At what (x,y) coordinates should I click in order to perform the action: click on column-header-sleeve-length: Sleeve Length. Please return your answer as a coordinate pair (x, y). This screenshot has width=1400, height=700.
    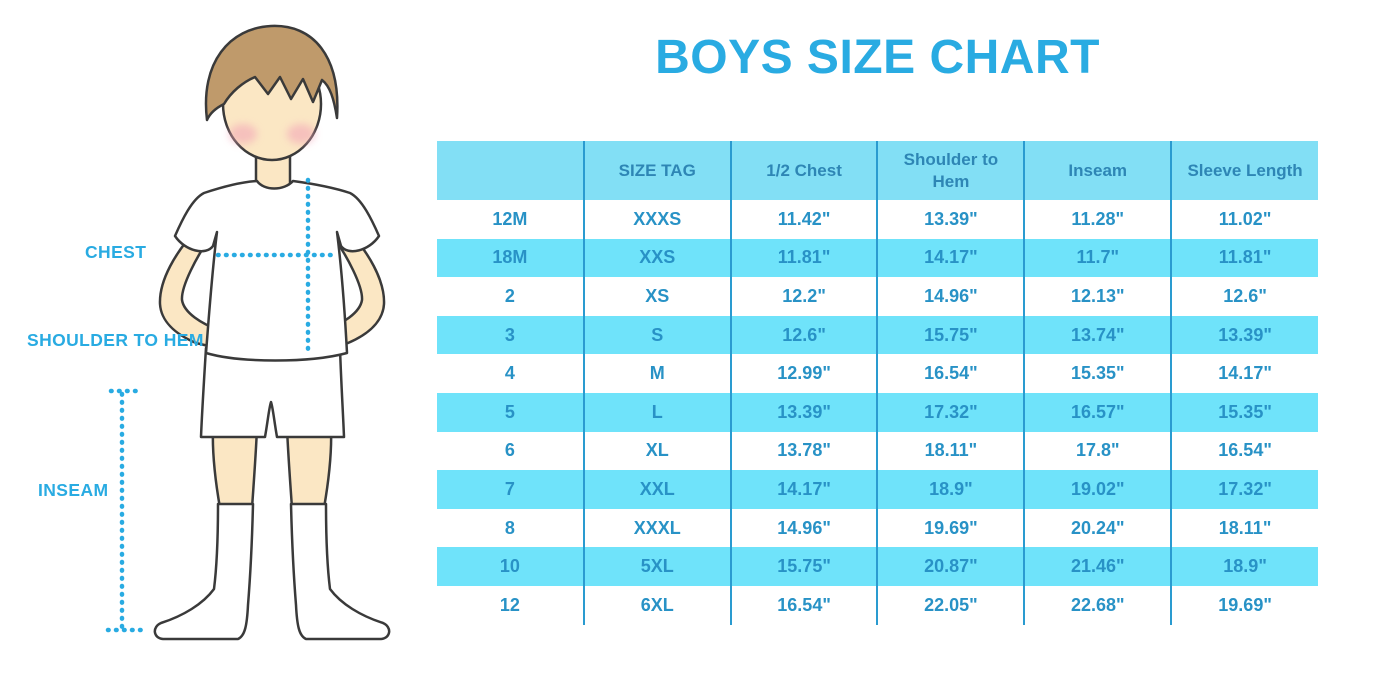
    Looking at the image, I should click on (1244, 170).